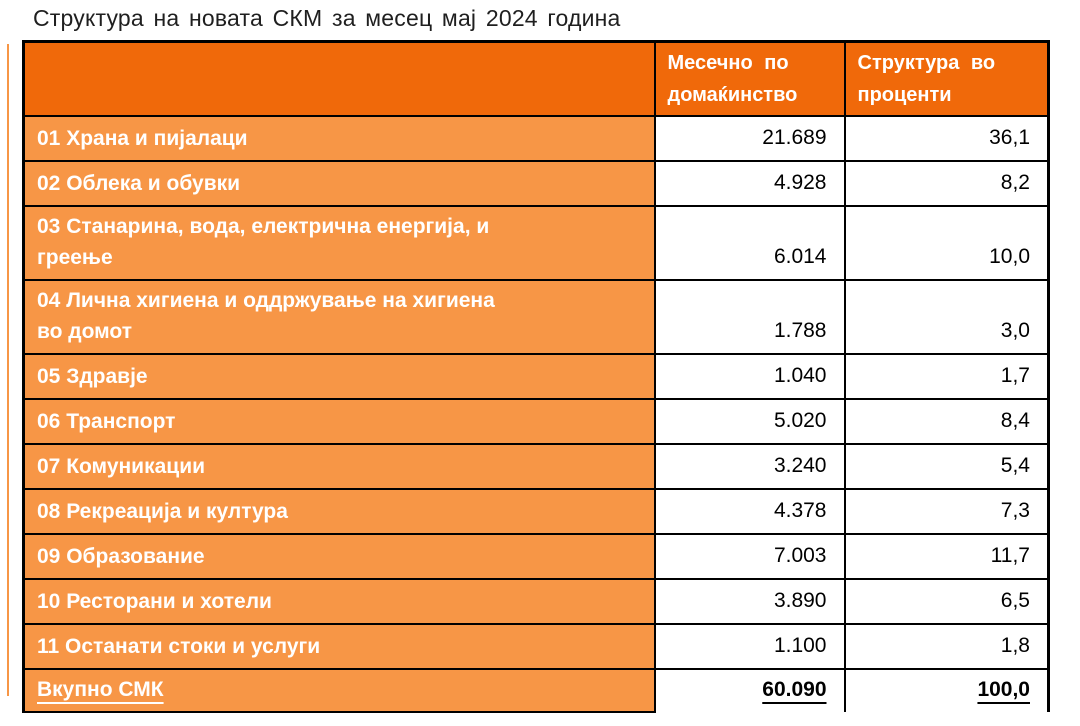  I want to click on table-row: 10 Ресторани и хотели 3.890 6,5, so click(536, 601).